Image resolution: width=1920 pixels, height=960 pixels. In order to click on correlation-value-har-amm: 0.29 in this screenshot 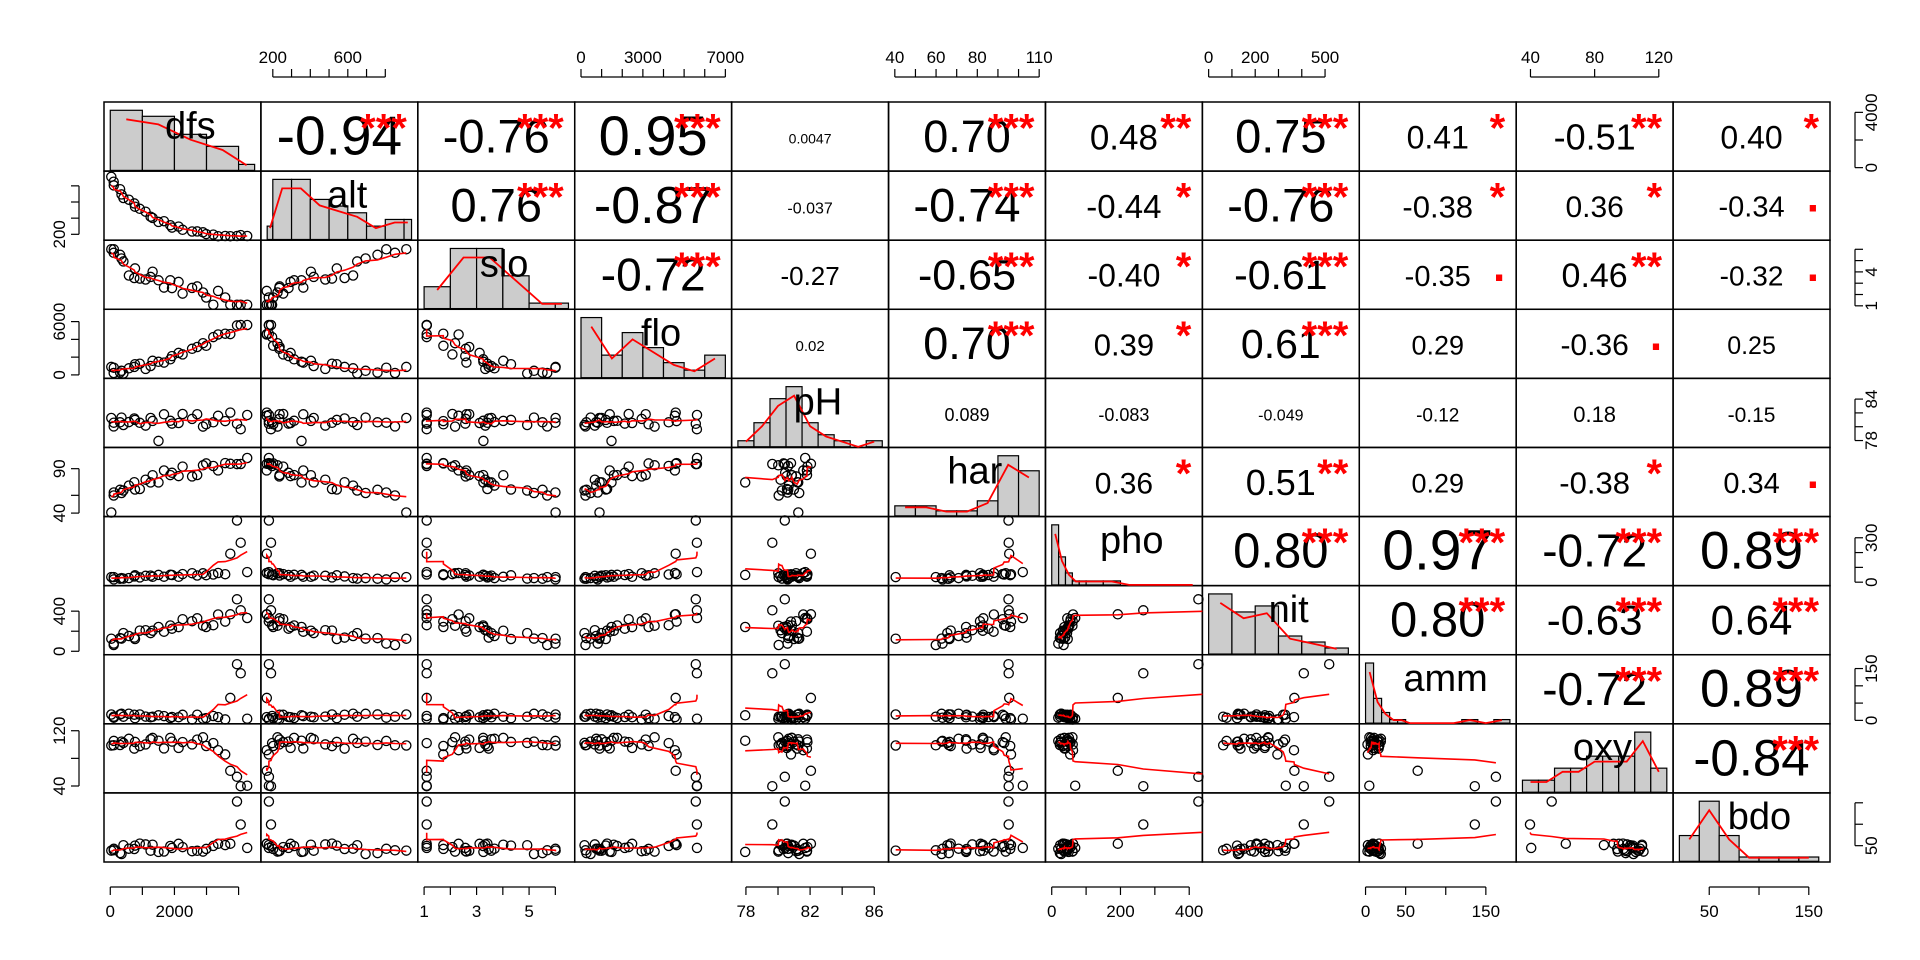, I will do `click(1437, 484)`.